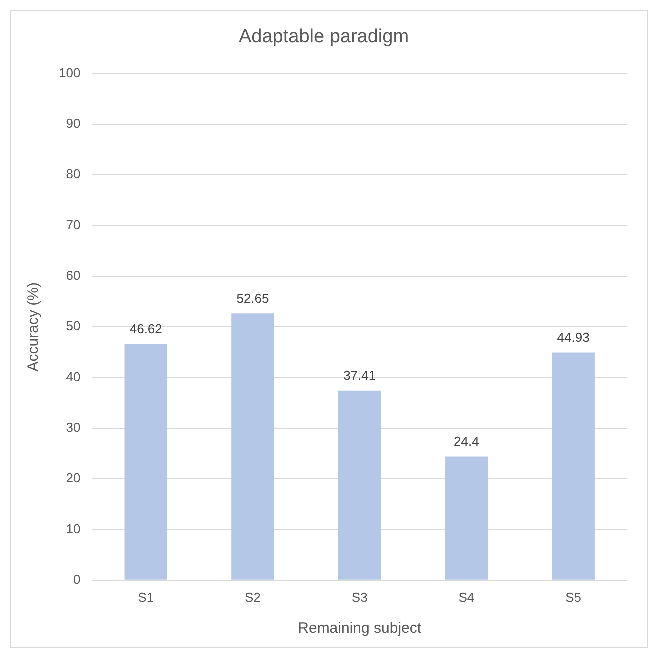 The image size is (659, 661). Describe the element at coordinates (360, 597) in the screenshot. I see `x-tick-label: S3` at that location.